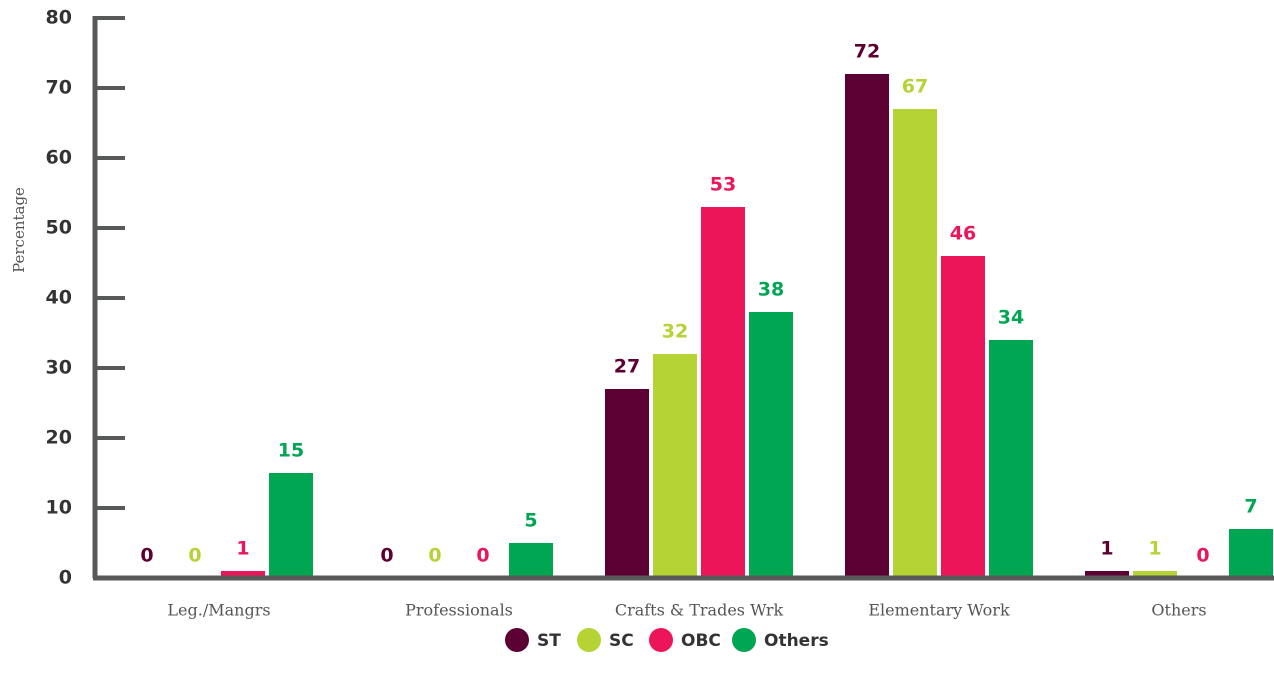  Describe the element at coordinates (59, 508) in the screenshot. I see `y-tick-label: 10` at that location.